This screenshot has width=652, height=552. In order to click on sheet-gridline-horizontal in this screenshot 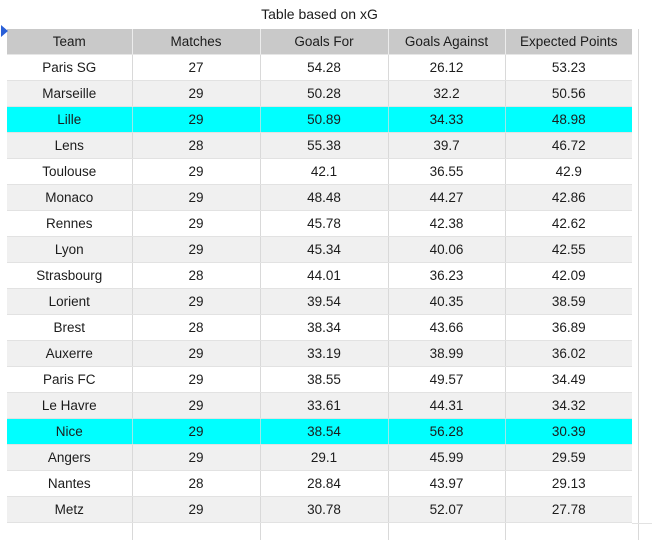, I will do `click(642, 523)`.